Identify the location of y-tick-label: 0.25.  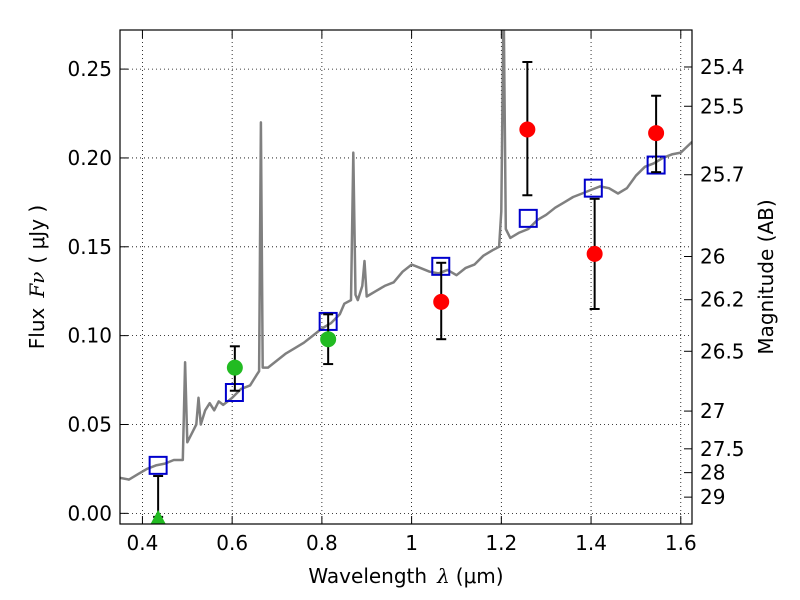
(89, 69).